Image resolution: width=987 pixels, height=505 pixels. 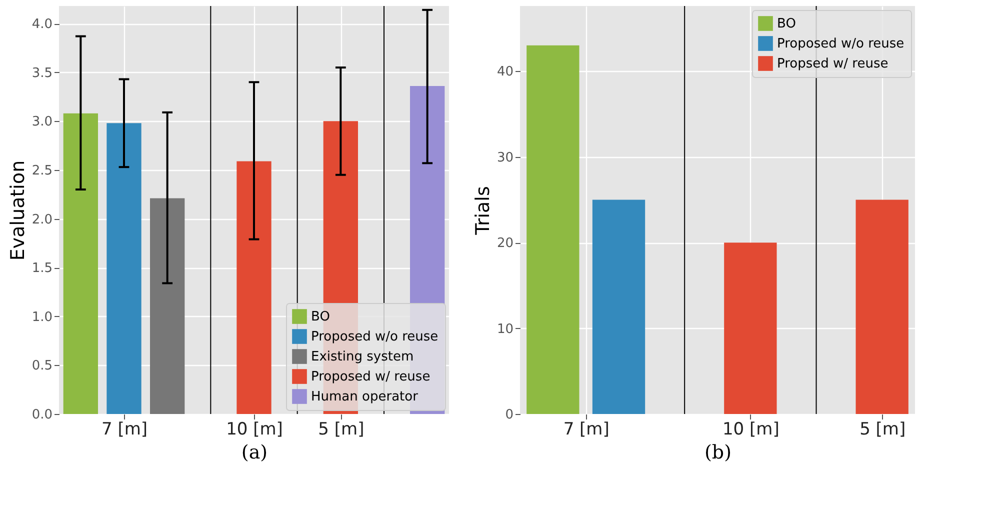 I want to click on y-tick-label: 10, so click(x=505, y=329).